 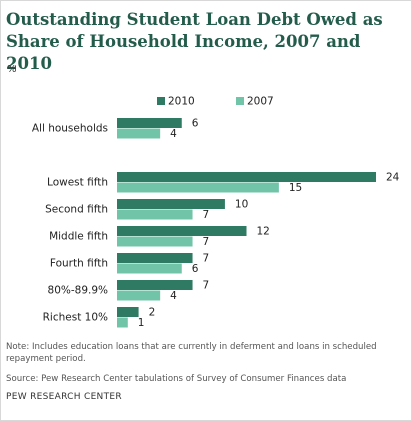 I want to click on category-label: All households, so click(x=70, y=129).